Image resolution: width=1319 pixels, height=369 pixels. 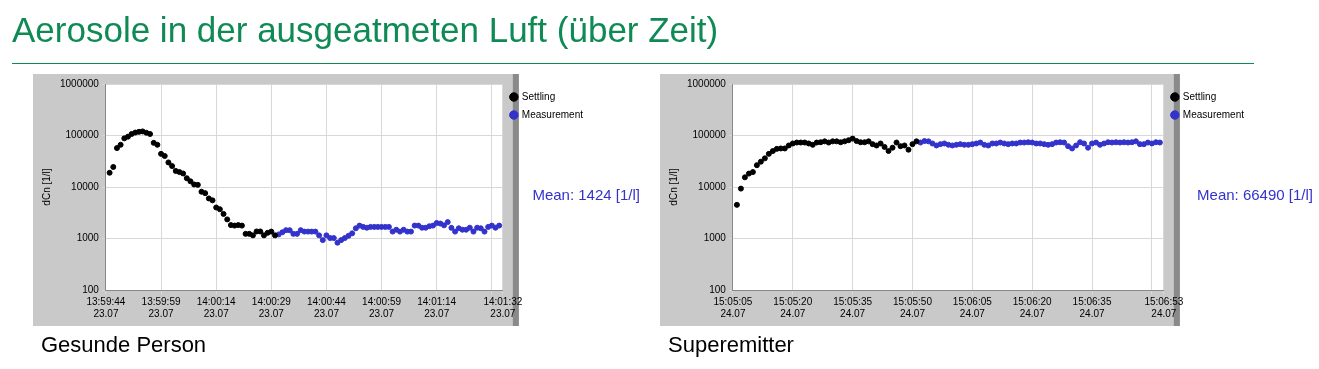 What do you see at coordinates (271, 307) in the screenshot?
I see `x-tick-label: 14:00:29 23.07` at bounding box center [271, 307].